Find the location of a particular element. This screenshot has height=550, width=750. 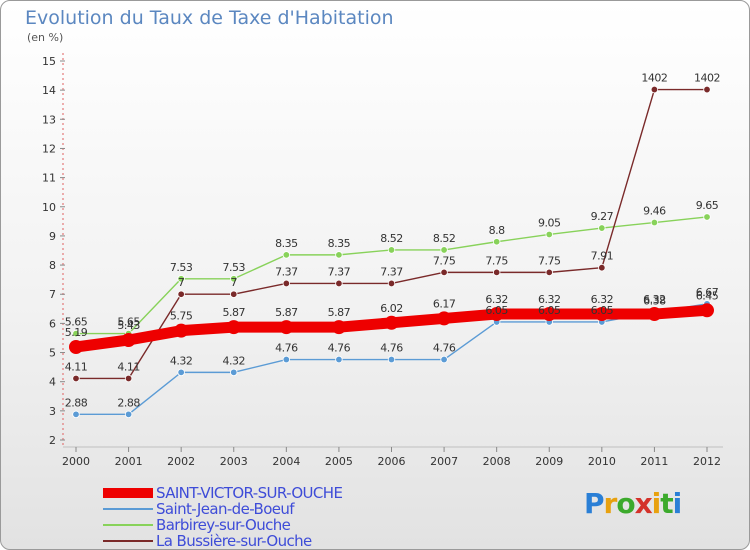

logo-letter: t is located at coordinates (666, 503).